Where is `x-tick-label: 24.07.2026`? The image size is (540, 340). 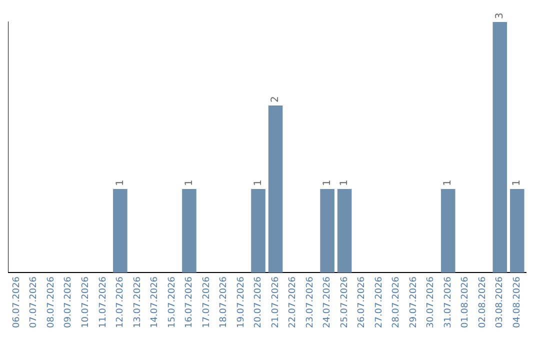
x-tick-label: 24.07.2026 is located at coordinates (327, 302).